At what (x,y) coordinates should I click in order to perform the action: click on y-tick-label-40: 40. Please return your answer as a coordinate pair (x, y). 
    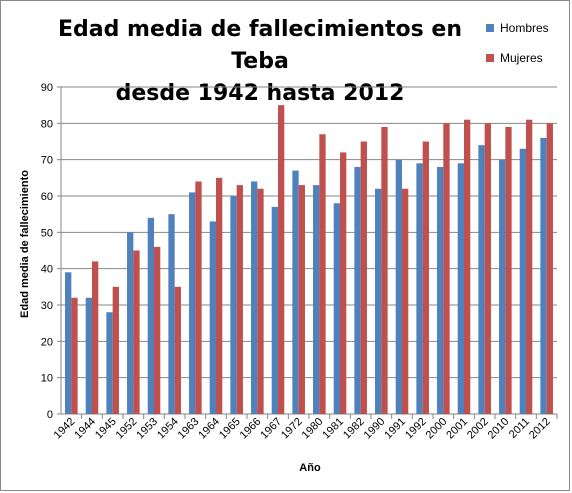
    Looking at the image, I should click on (47, 270).